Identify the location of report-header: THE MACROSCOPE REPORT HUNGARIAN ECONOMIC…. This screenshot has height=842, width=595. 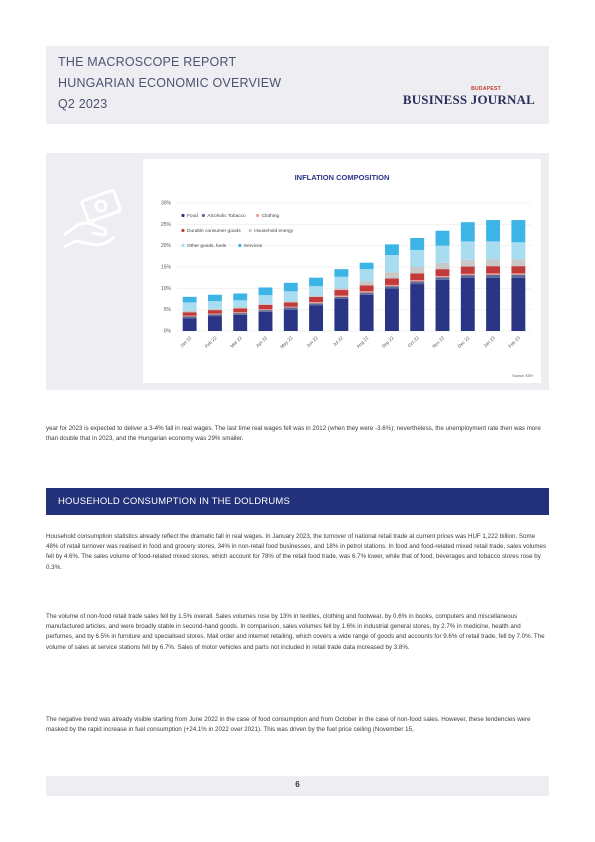
(297, 85).